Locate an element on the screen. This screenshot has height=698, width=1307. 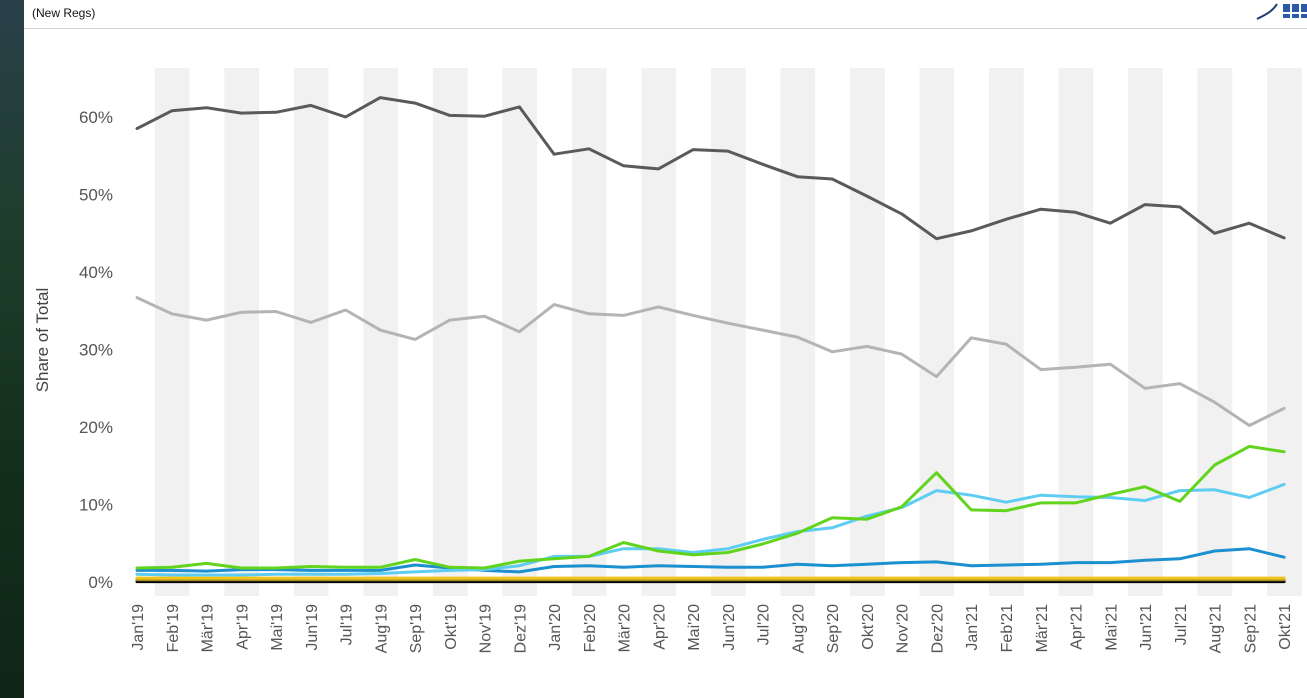
y-tick-label: 50% is located at coordinates (96, 195).